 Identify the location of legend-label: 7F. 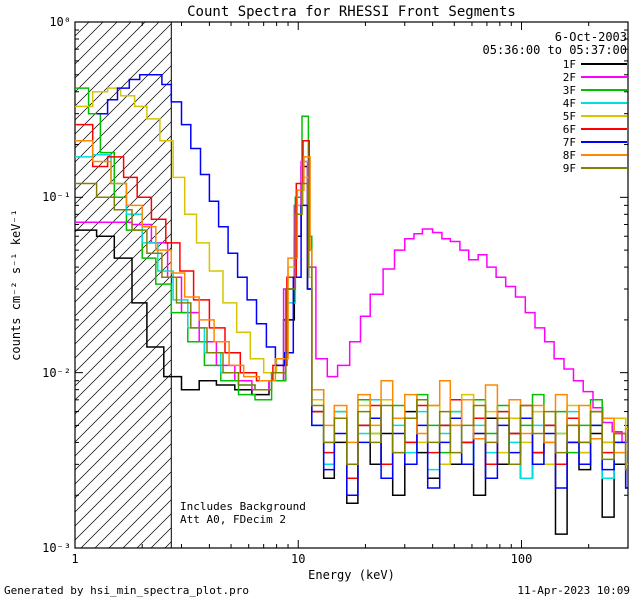
(569, 142).